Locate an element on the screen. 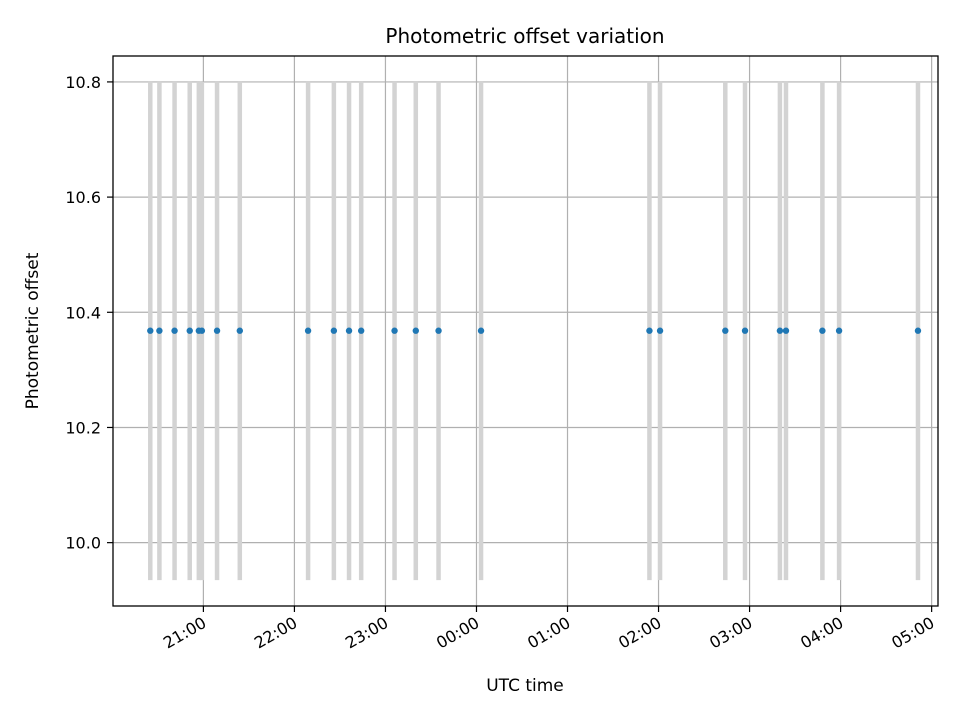 The width and height of the screenshot is (960, 720). data-points is located at coordinates (534, 330).